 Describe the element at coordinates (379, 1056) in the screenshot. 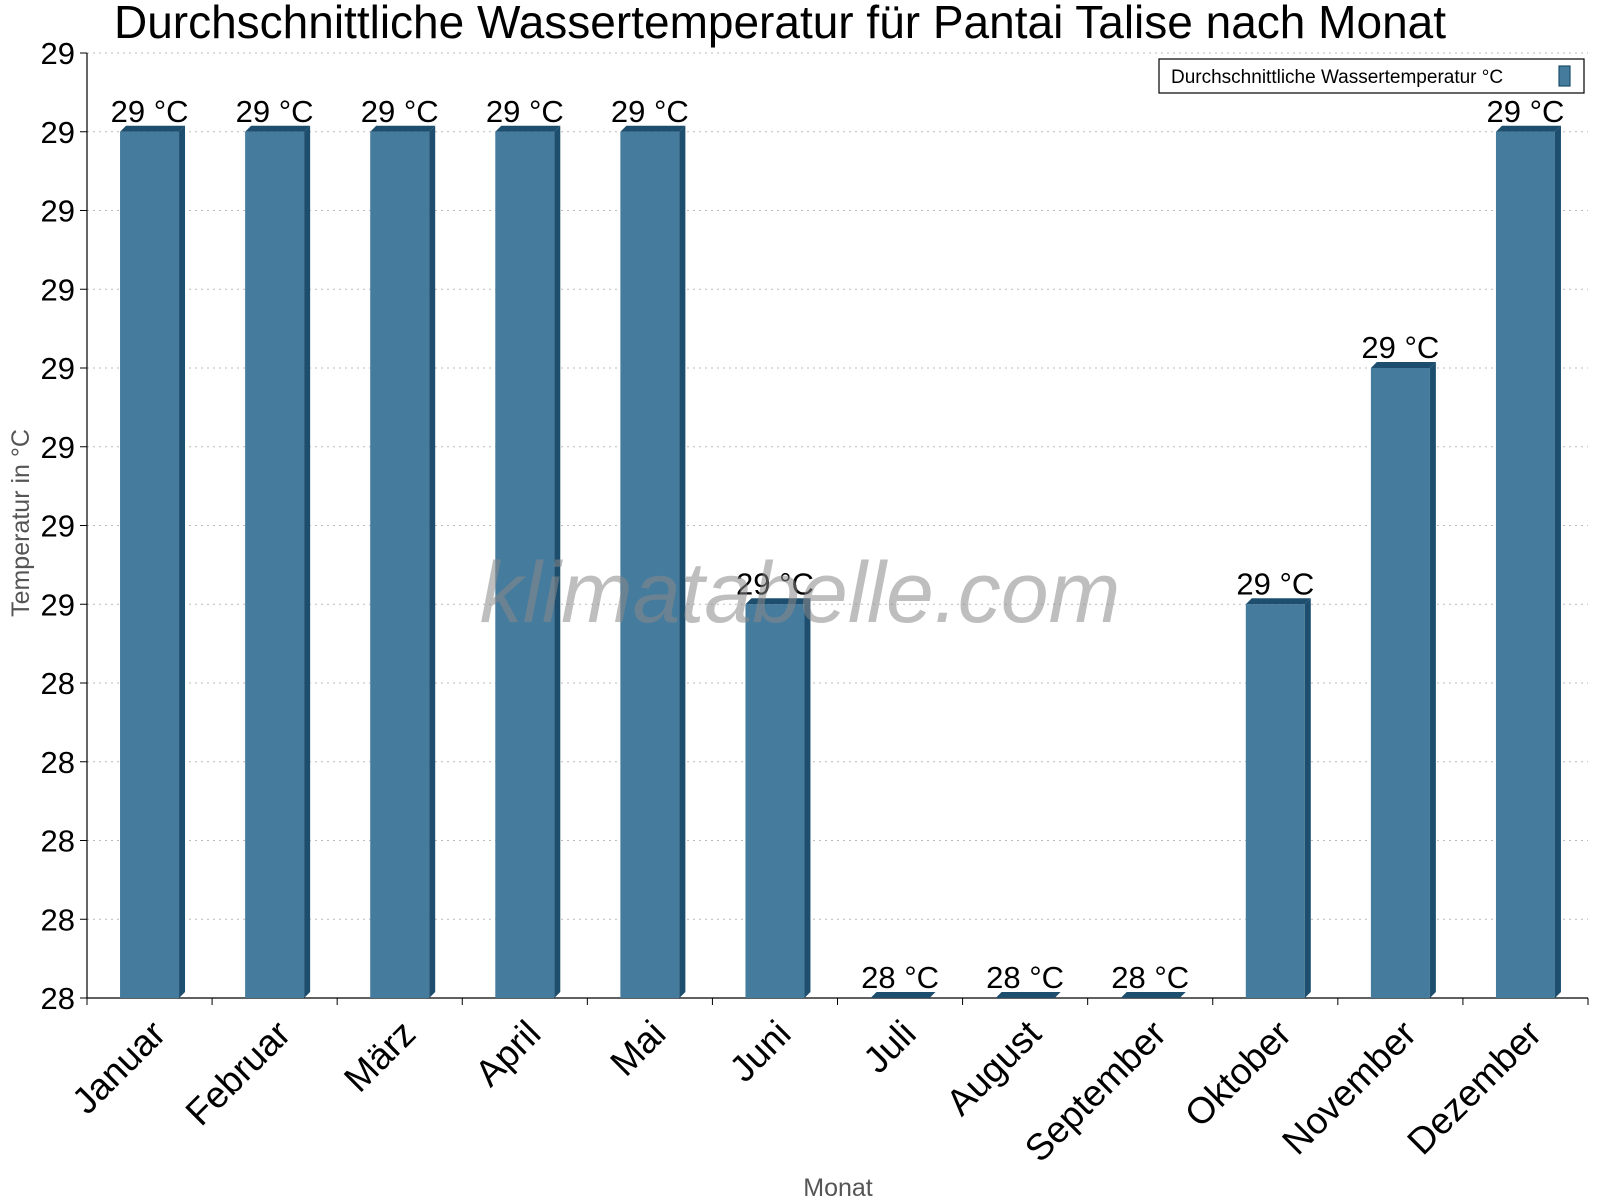

I see `x-tick-label: März` at that location.